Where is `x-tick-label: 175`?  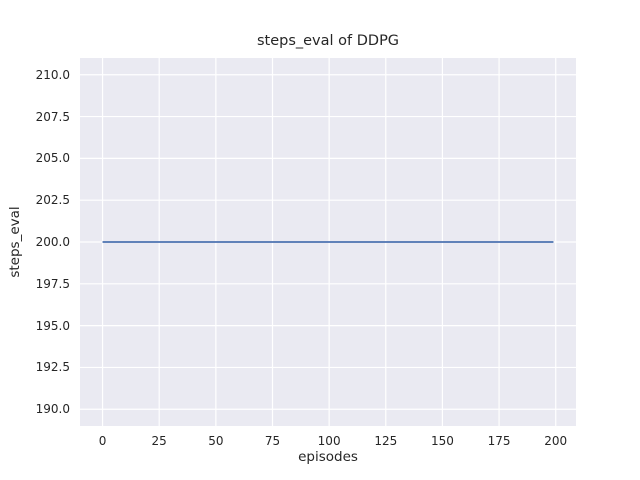 x-tick-label: 175 is located at coordinates (499, 441).